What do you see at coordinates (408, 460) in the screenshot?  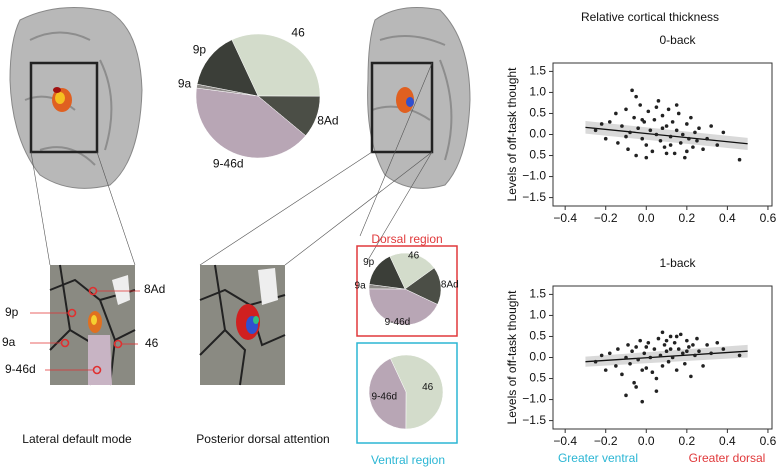 I see `pie-title: Ventral region` at bounding box center [408, 460].